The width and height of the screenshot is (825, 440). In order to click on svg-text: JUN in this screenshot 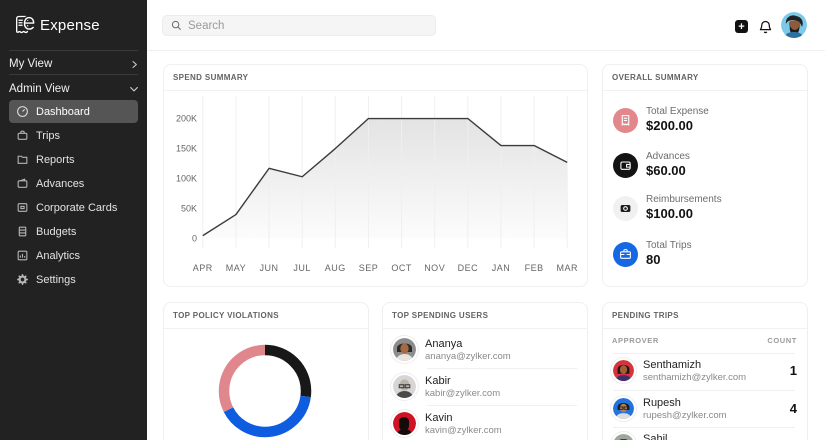, I will do `click(269, 268)`.